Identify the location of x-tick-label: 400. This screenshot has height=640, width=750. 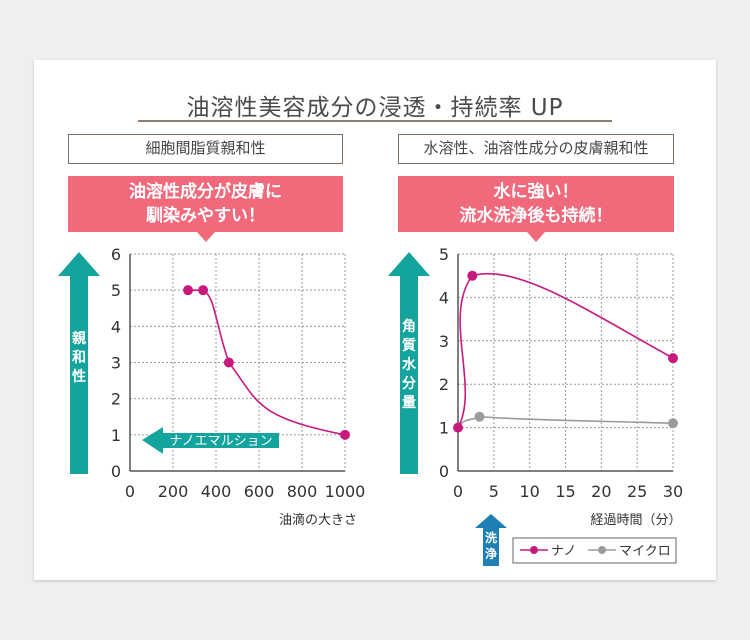
(216, 491).